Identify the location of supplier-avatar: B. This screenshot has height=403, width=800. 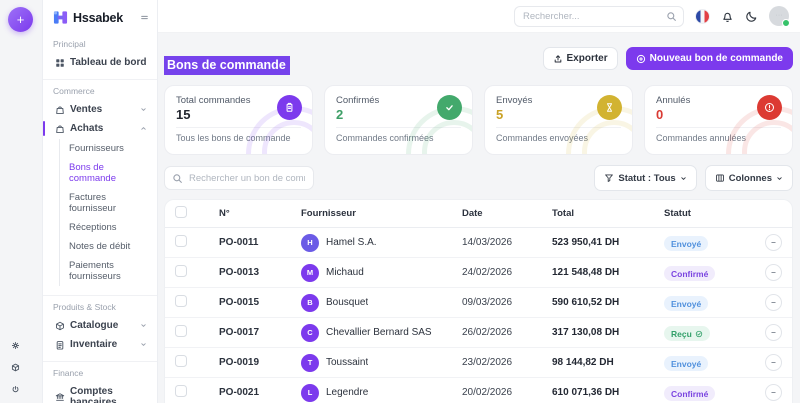
(310, 302).